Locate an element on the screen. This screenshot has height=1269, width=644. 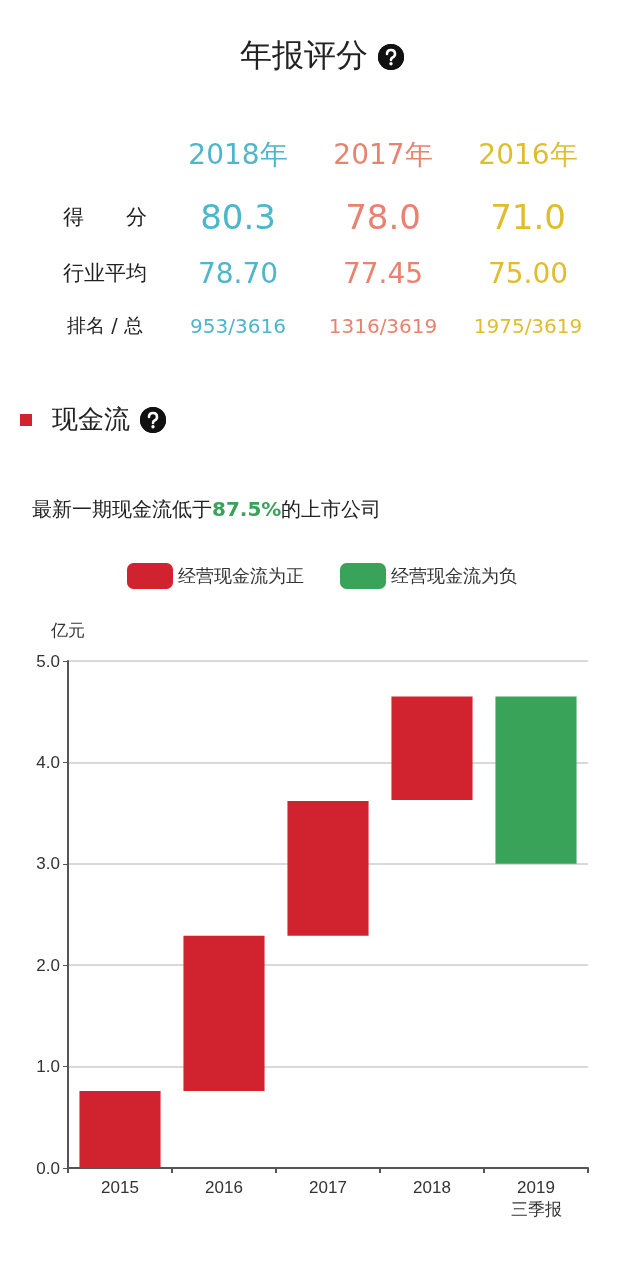
x-tick-label: 2016 is located at coordinates (224, 1187).